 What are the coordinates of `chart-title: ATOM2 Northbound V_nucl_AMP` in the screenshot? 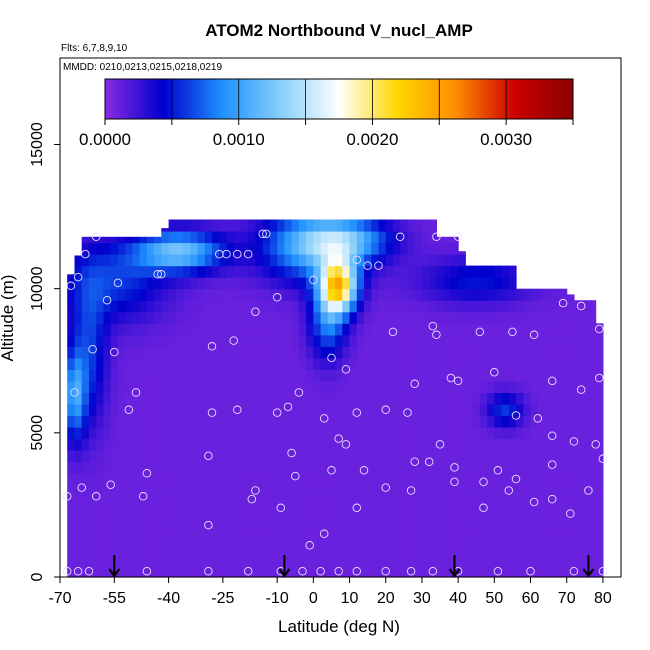 It's located at (339, 30).